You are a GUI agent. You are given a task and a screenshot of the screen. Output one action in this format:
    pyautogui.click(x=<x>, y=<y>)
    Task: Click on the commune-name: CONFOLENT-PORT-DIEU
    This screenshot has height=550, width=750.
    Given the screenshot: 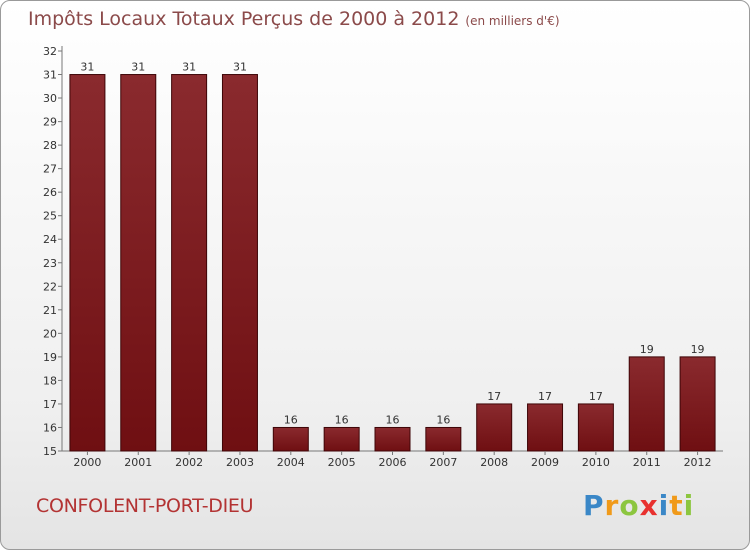 What is the action you would take?
    pyautogui.click(x=145, y=506)
    